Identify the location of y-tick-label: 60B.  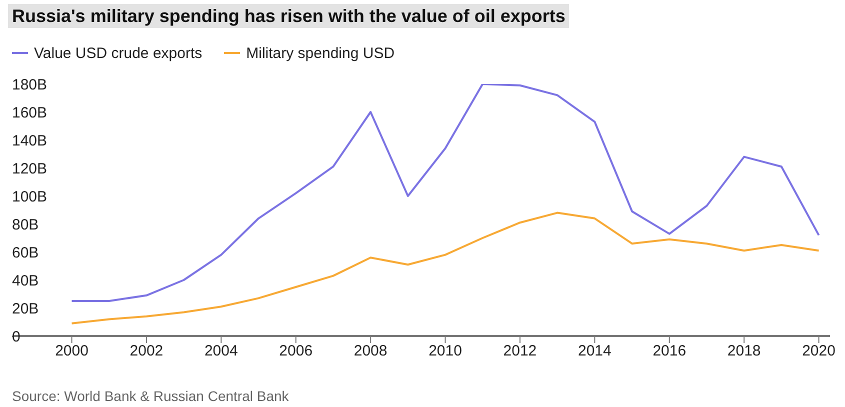
(25, 253).